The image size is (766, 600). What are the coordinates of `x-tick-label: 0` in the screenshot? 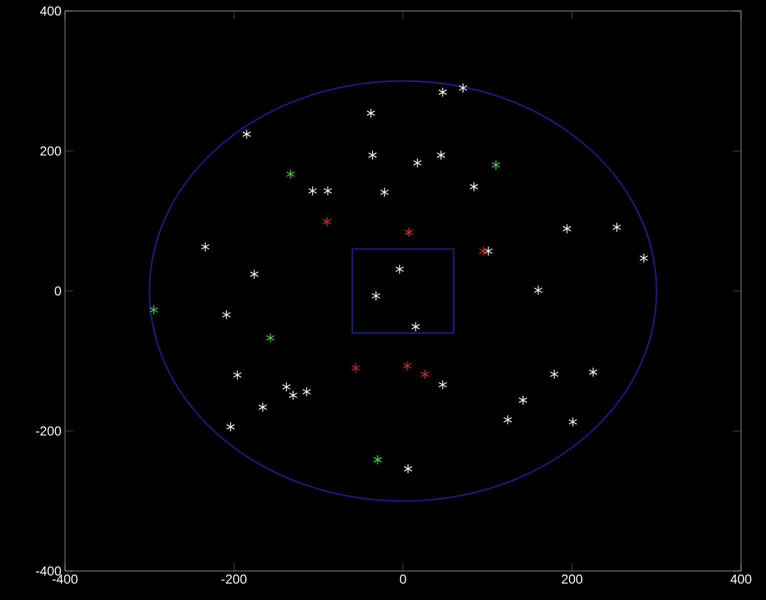 It's located at (403, 579).